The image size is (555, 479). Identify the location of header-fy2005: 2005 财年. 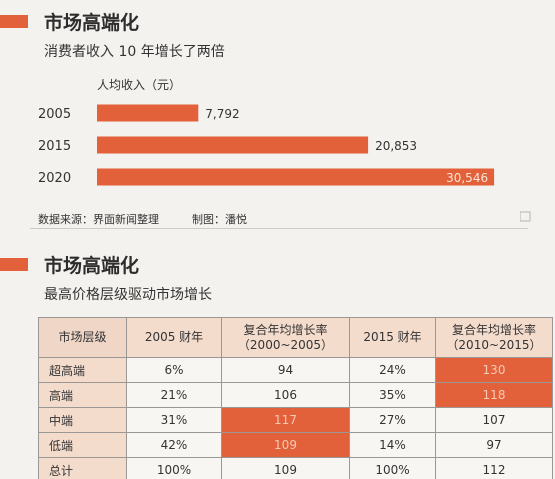
(174, 337).